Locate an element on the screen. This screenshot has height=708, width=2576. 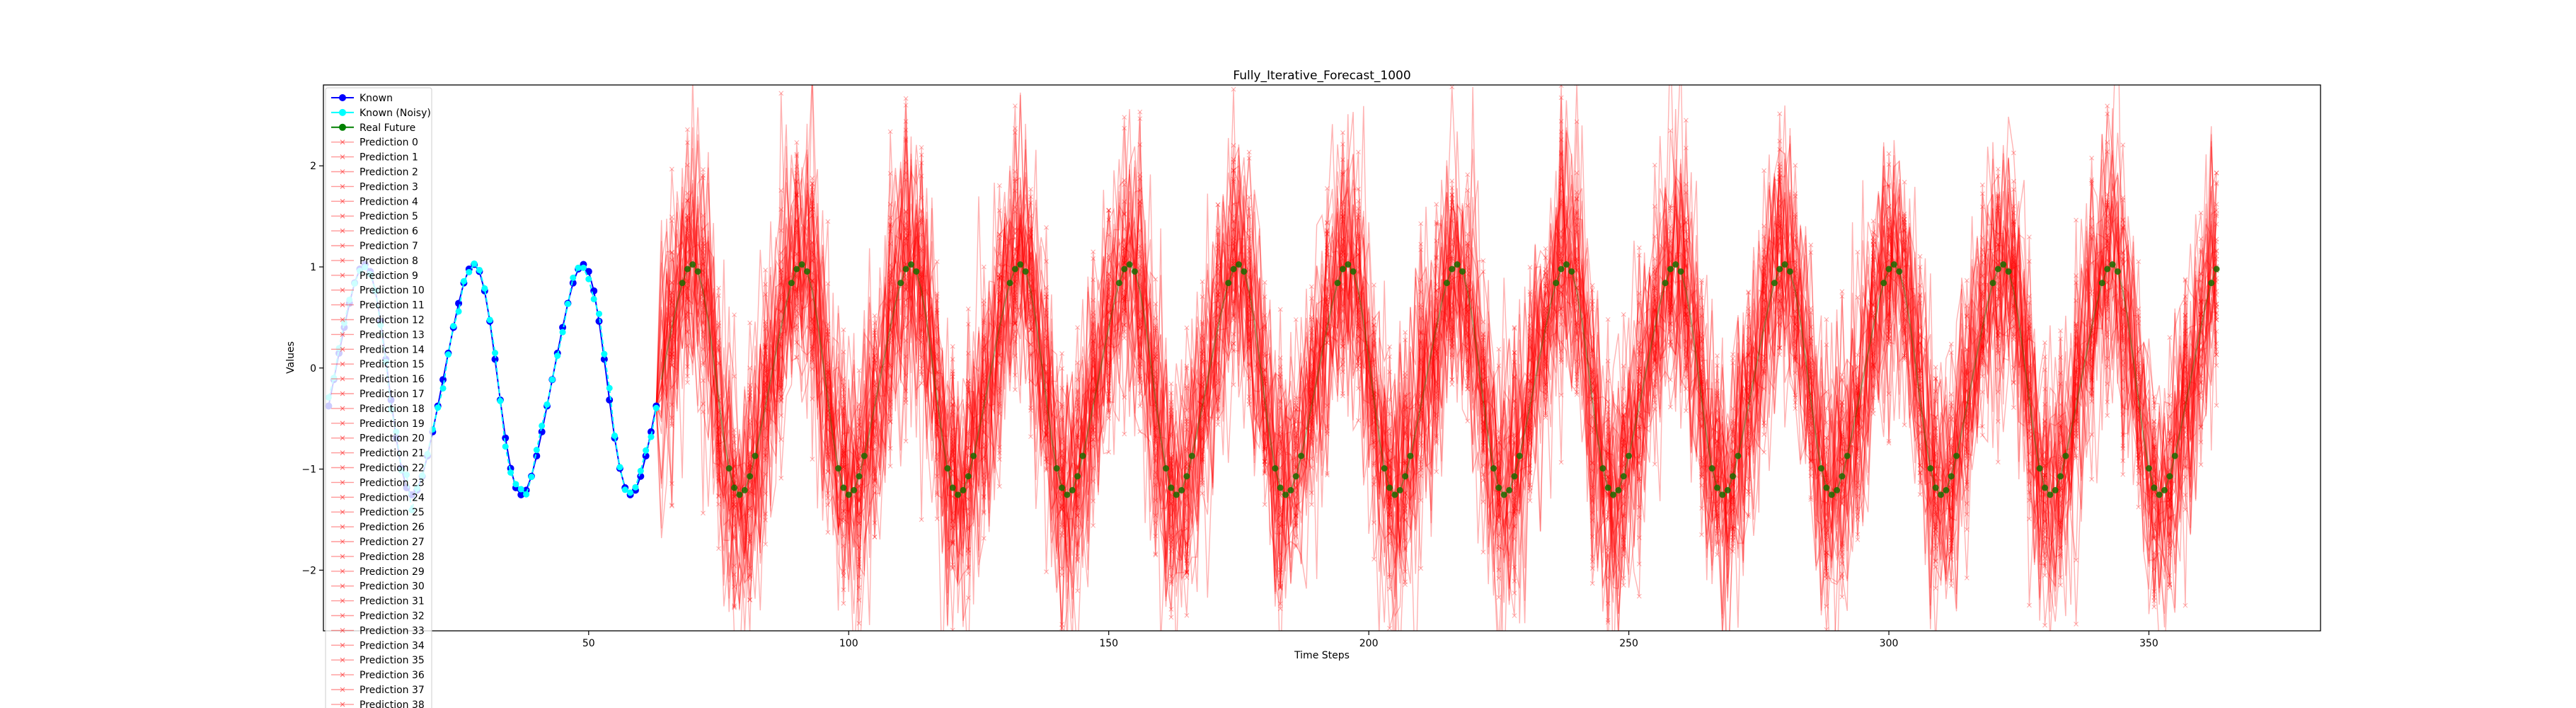
legend-entry: Prediction 31 is located at coordinates (378, 601).